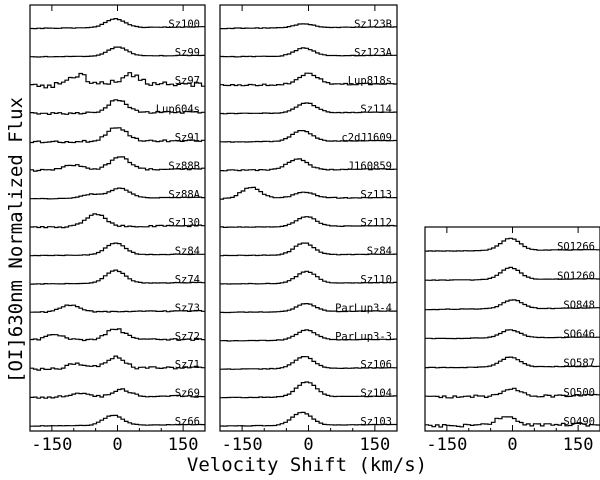 The image size is (600, 480). Describe the element at coordinates (376, 280) in the screenshot. I see `series-label: Sz110` at that location.